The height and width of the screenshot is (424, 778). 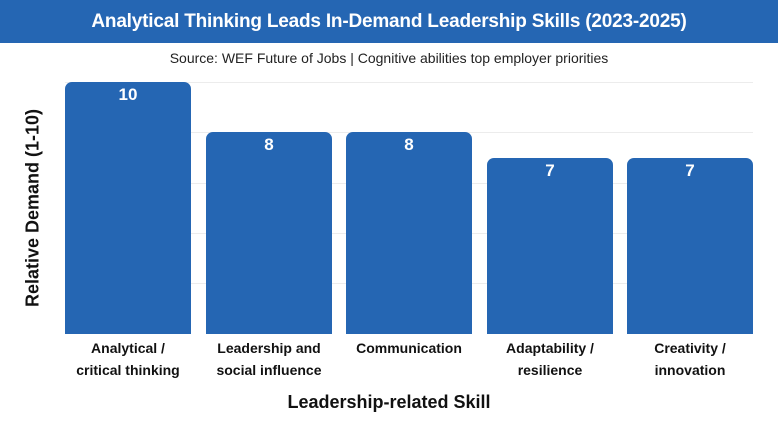 What do you see at coordinates (550, 348) in the screenshot?
I see `x-tick-line: Adaptability /` at bounding box center [550, 348].